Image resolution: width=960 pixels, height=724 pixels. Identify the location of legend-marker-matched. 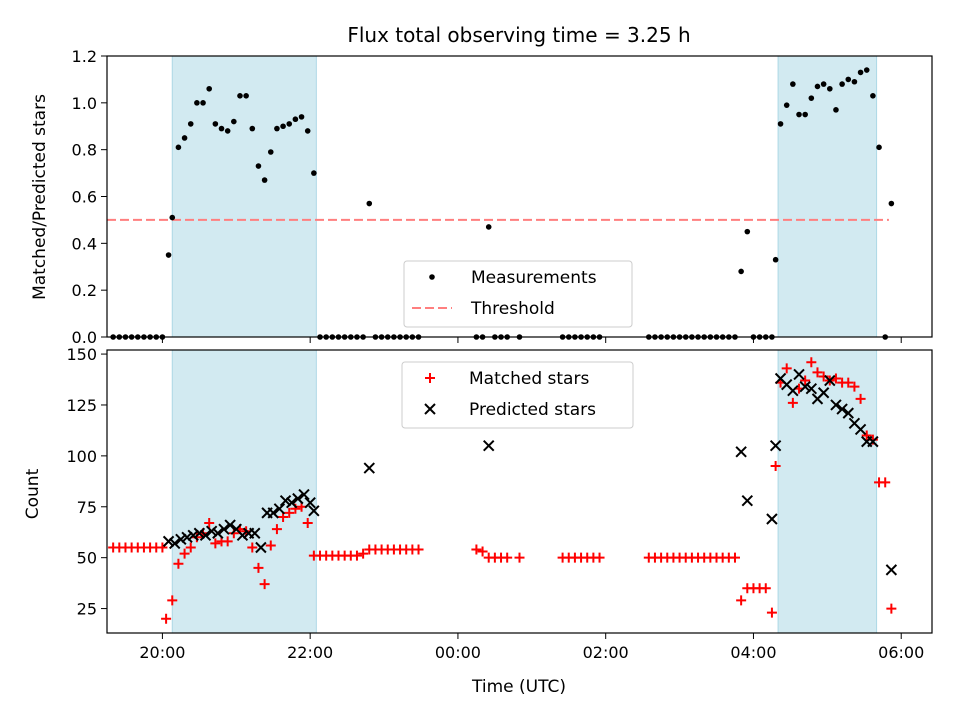
(430, 378).